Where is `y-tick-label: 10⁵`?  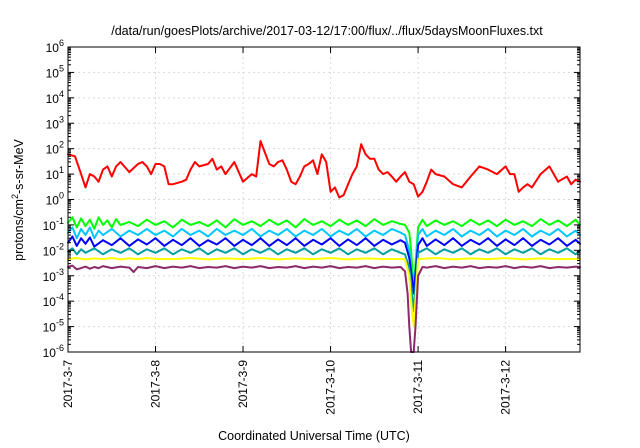
y-tick-label: 10⁵ is located at coordinates (55, 71).